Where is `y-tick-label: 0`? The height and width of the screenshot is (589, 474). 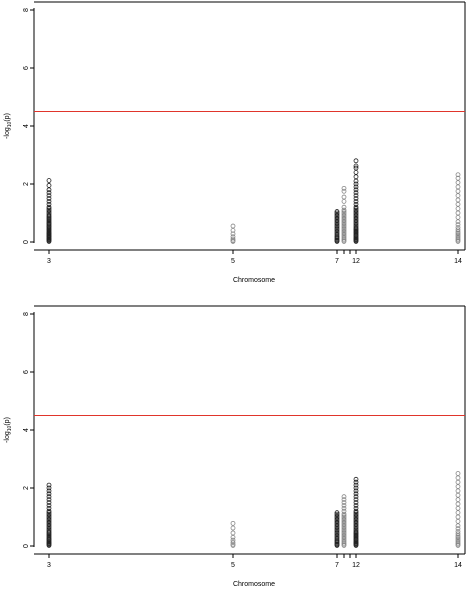
y-tick-label: 0 is located at coordinates (26, 242).